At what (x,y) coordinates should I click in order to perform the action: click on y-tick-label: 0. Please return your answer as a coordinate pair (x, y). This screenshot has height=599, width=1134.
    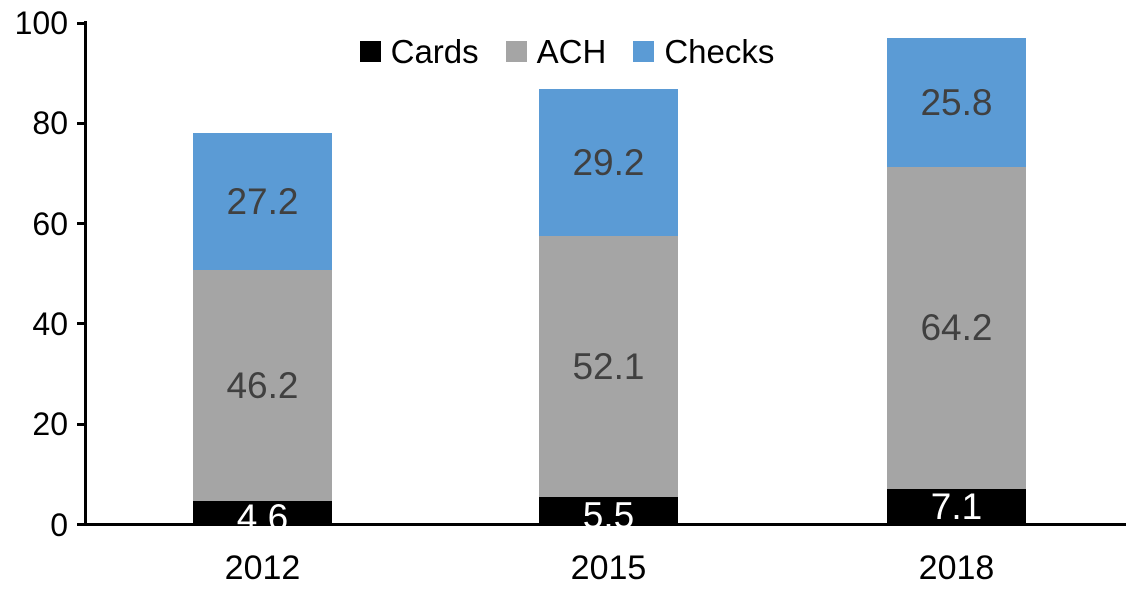
    Looking at the image, I should click on (59, 524).